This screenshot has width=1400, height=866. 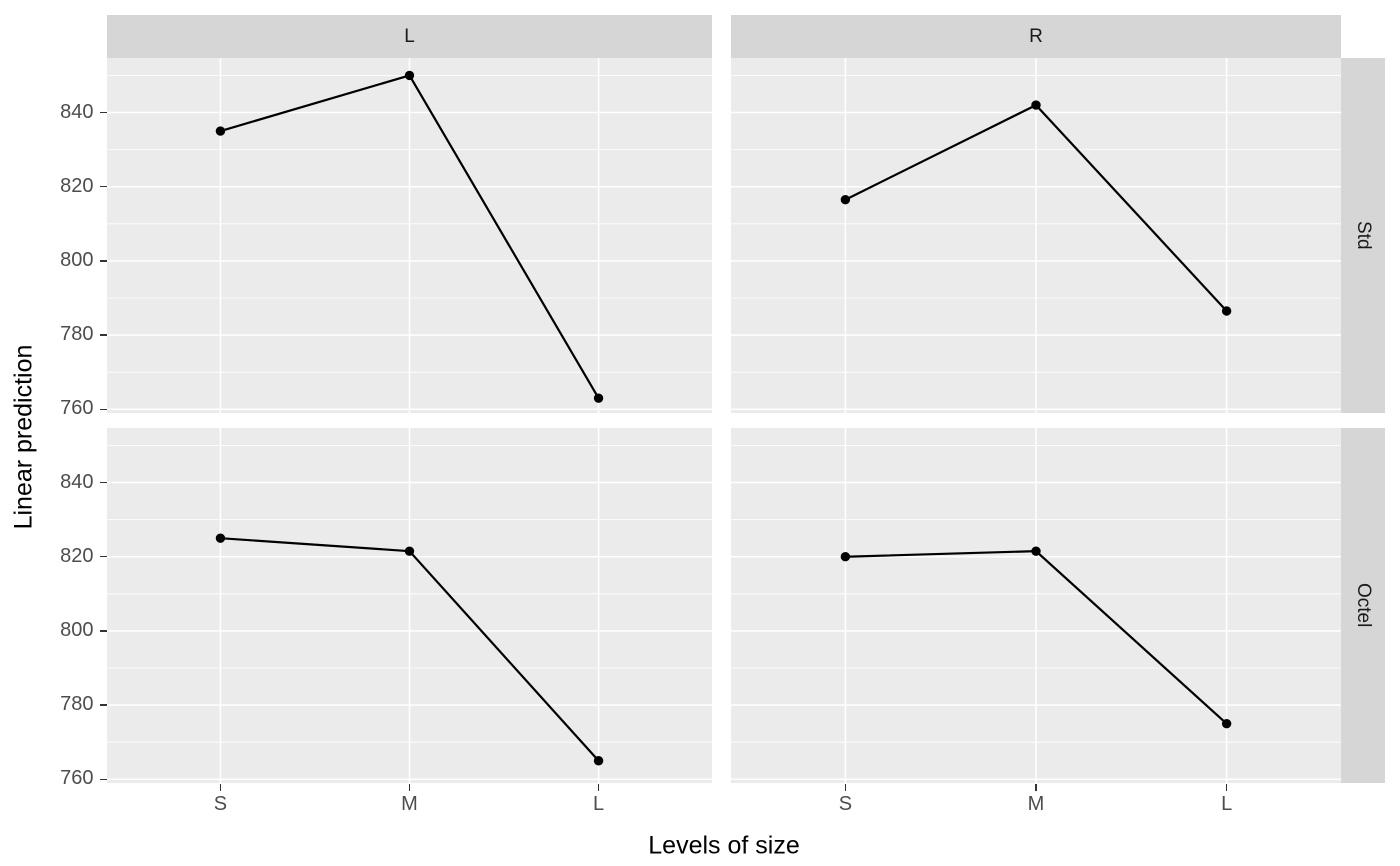 What do you see at coordinates (845, 557) in the screenshot?
I see `data-point-R-Octel-S` at bounding box center [845, 557].